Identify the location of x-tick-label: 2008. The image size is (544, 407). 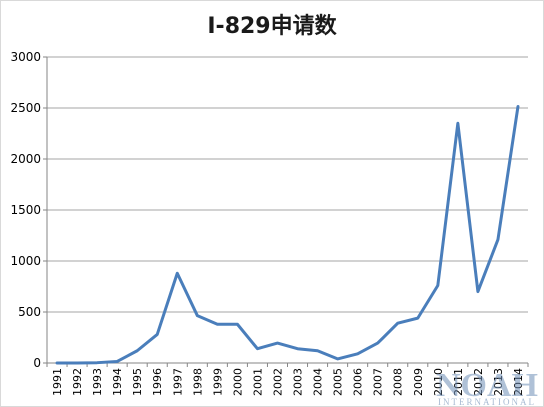
(398, 382).